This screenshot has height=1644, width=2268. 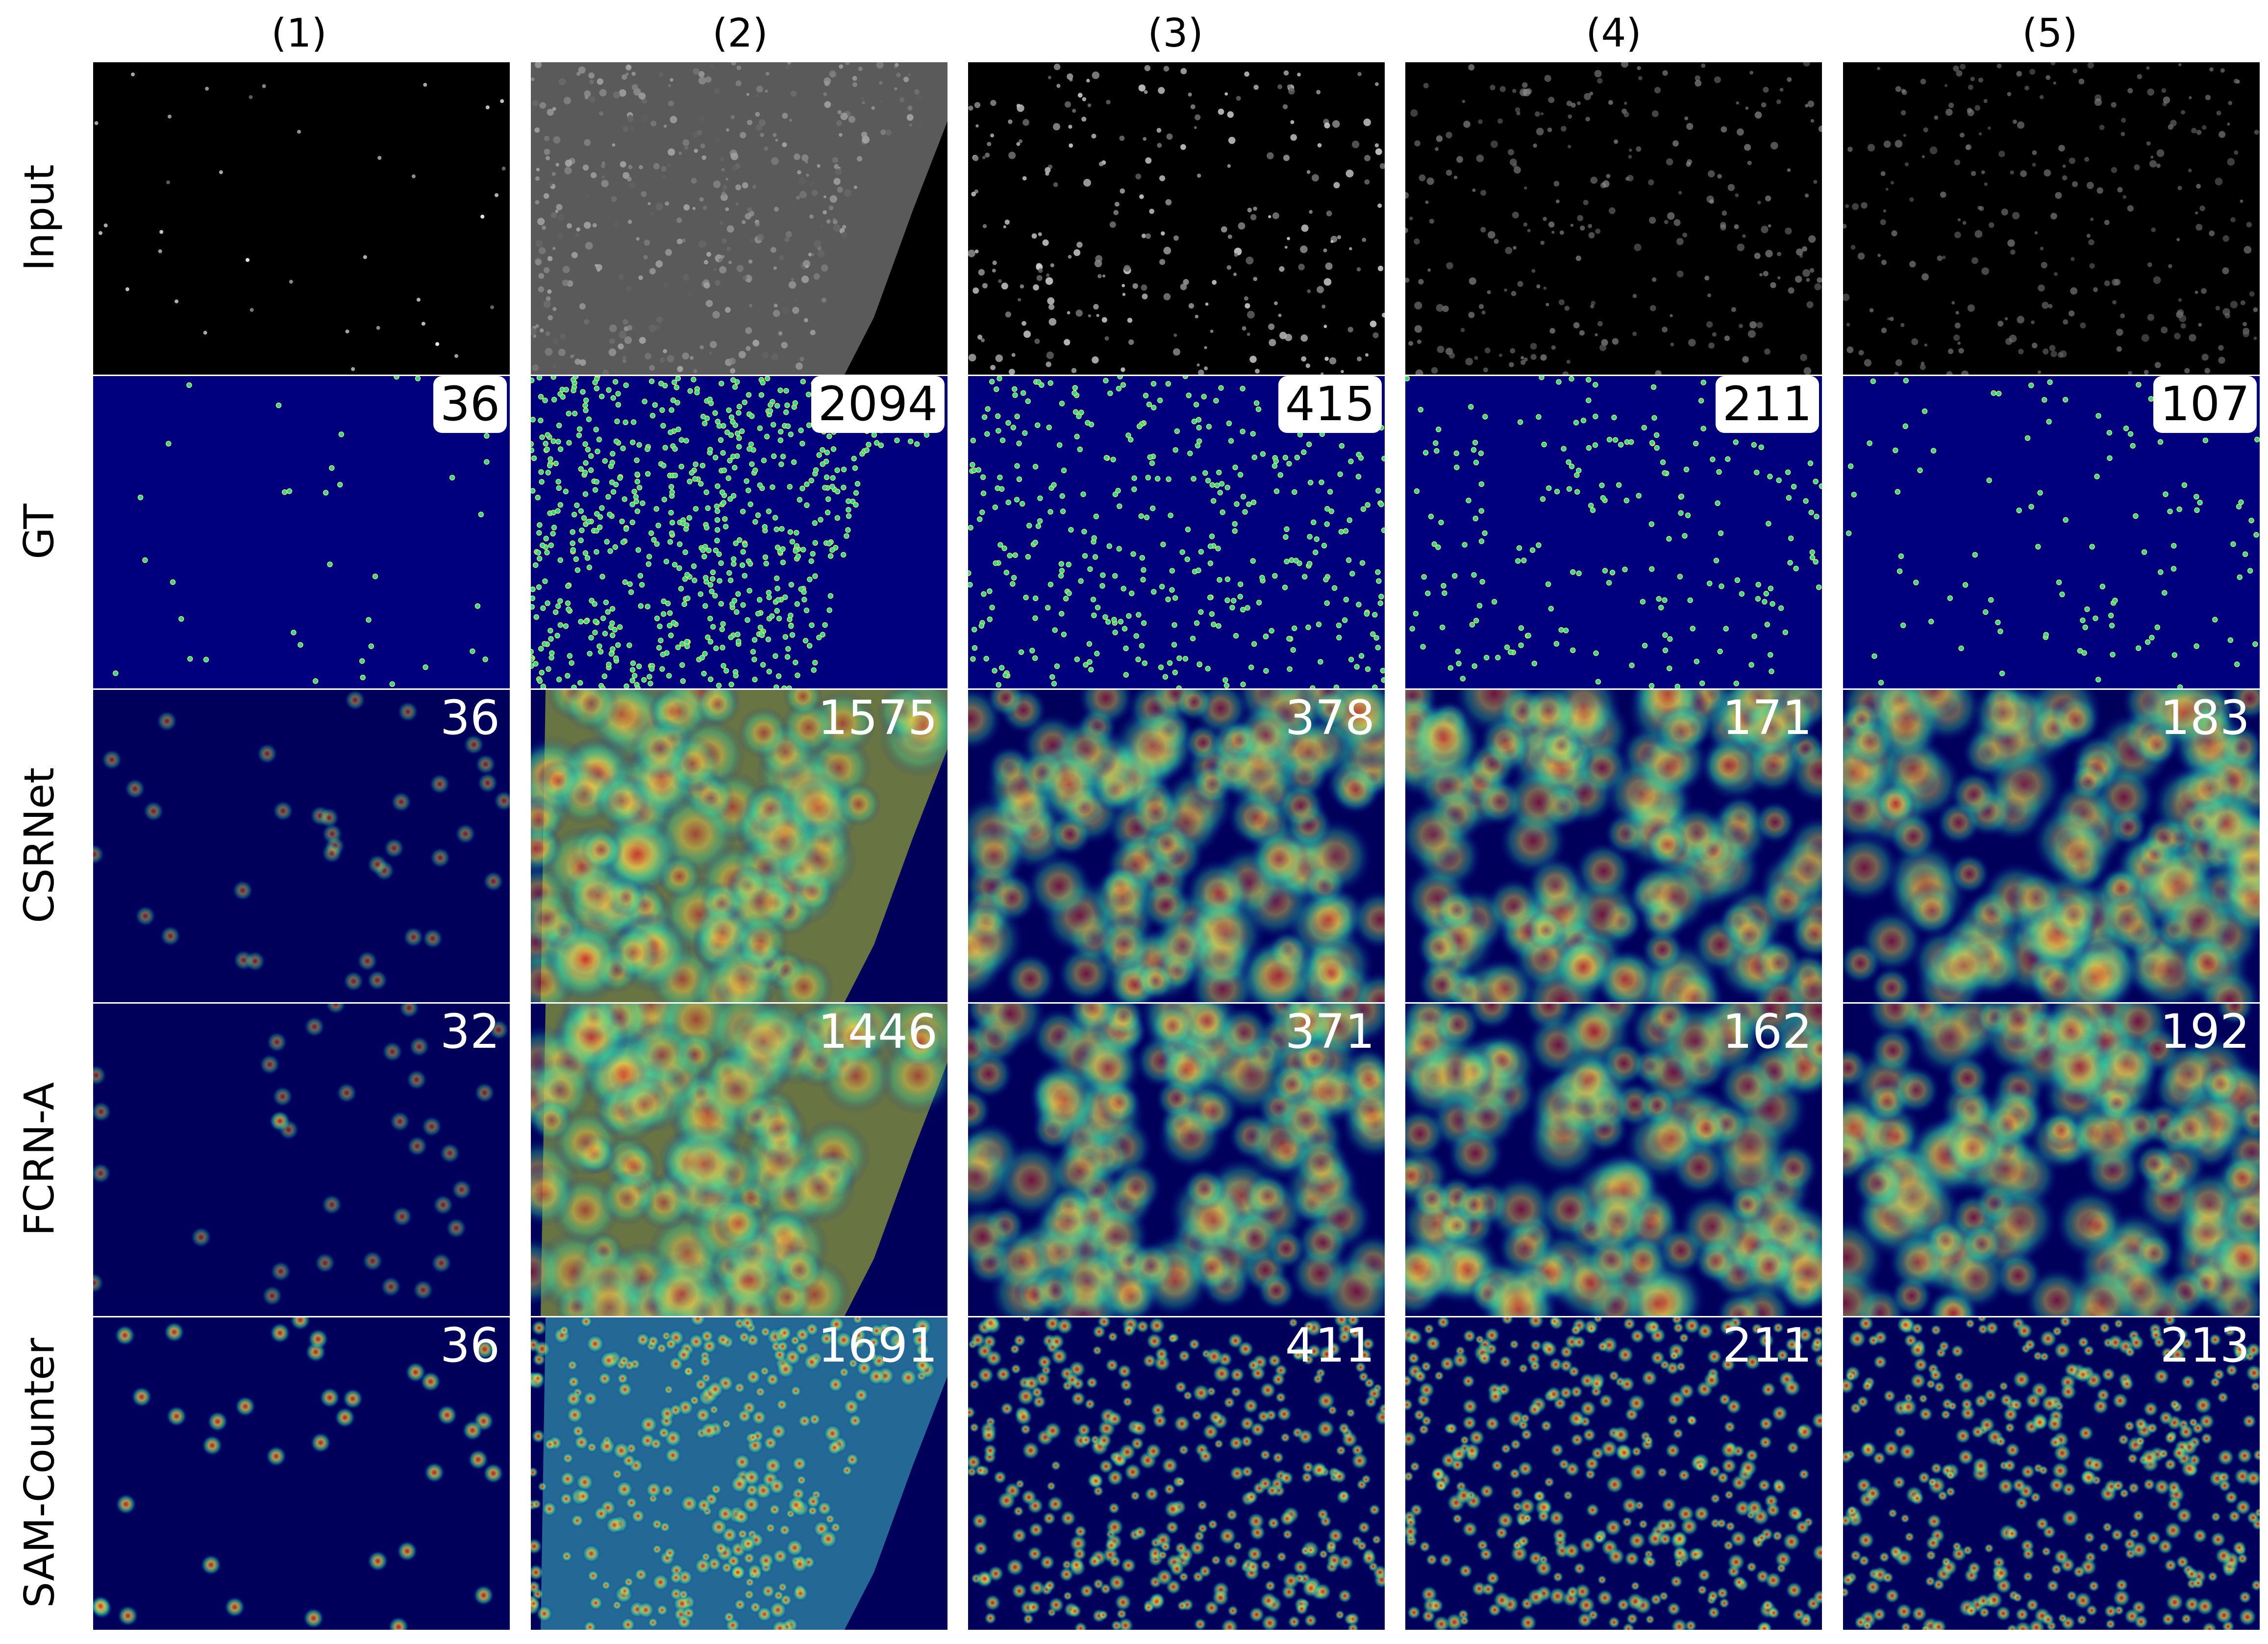 I want to click on panel-gt-1: 36, so click(x=301, y=532).